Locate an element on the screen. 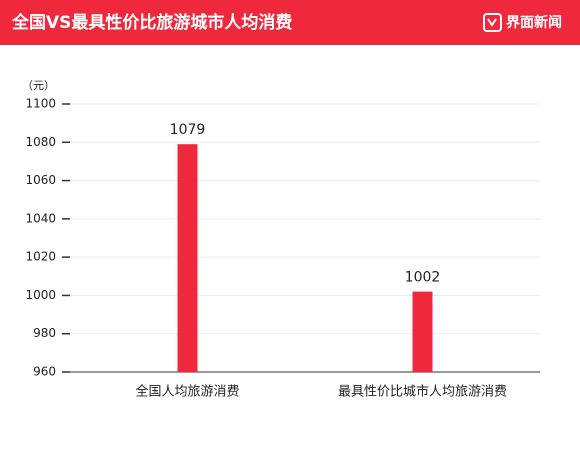 This screenshot has width=580, height=449. y-tick-label: 1080 is located at coordinates (40, 142).